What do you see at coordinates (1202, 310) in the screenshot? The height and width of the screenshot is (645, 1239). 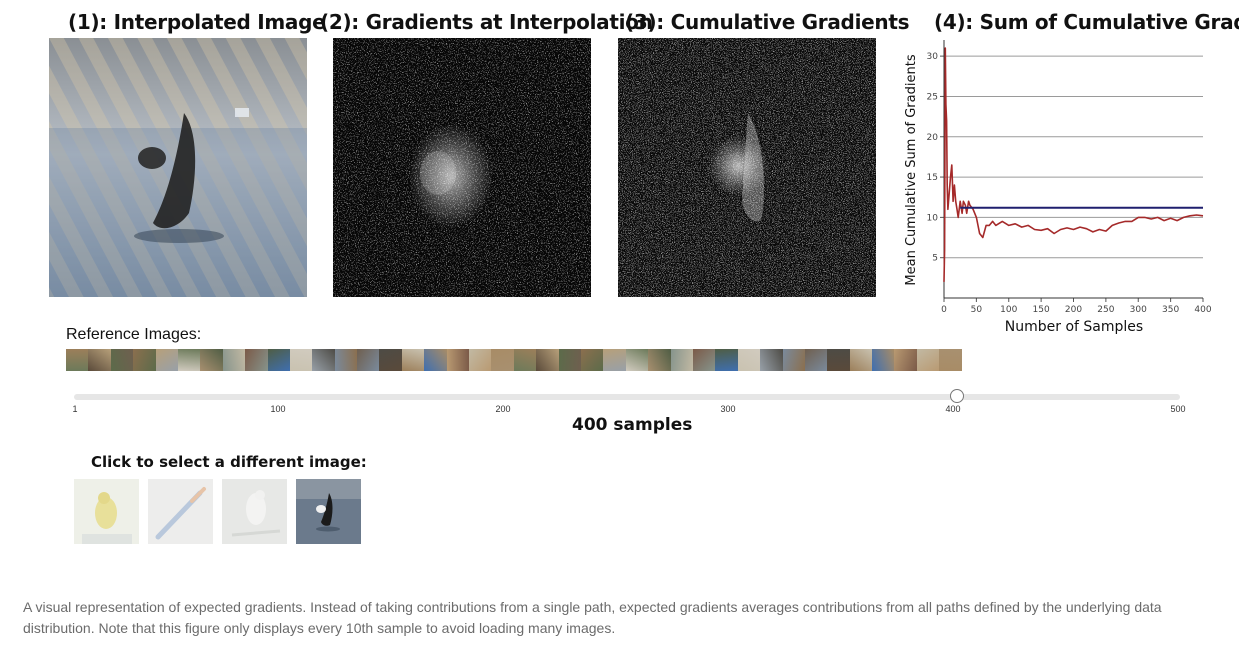 I see `chart-xtick-label: 400` at bounding box center [1202, 310].